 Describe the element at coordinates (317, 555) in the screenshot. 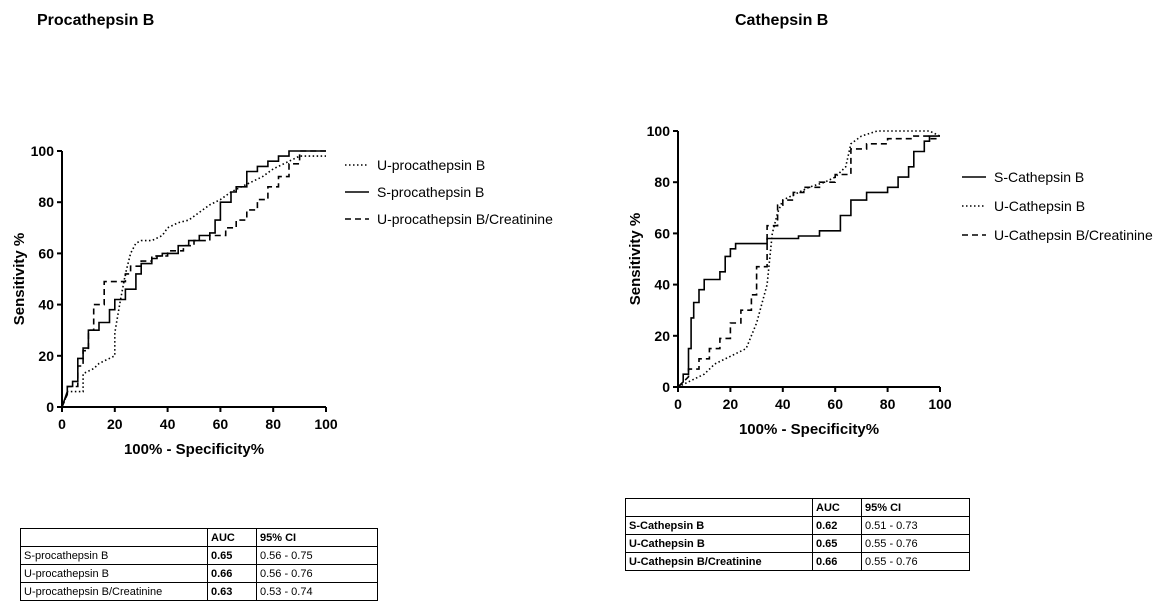

I see `row-ci: 0.56 - 0.75` at that location.